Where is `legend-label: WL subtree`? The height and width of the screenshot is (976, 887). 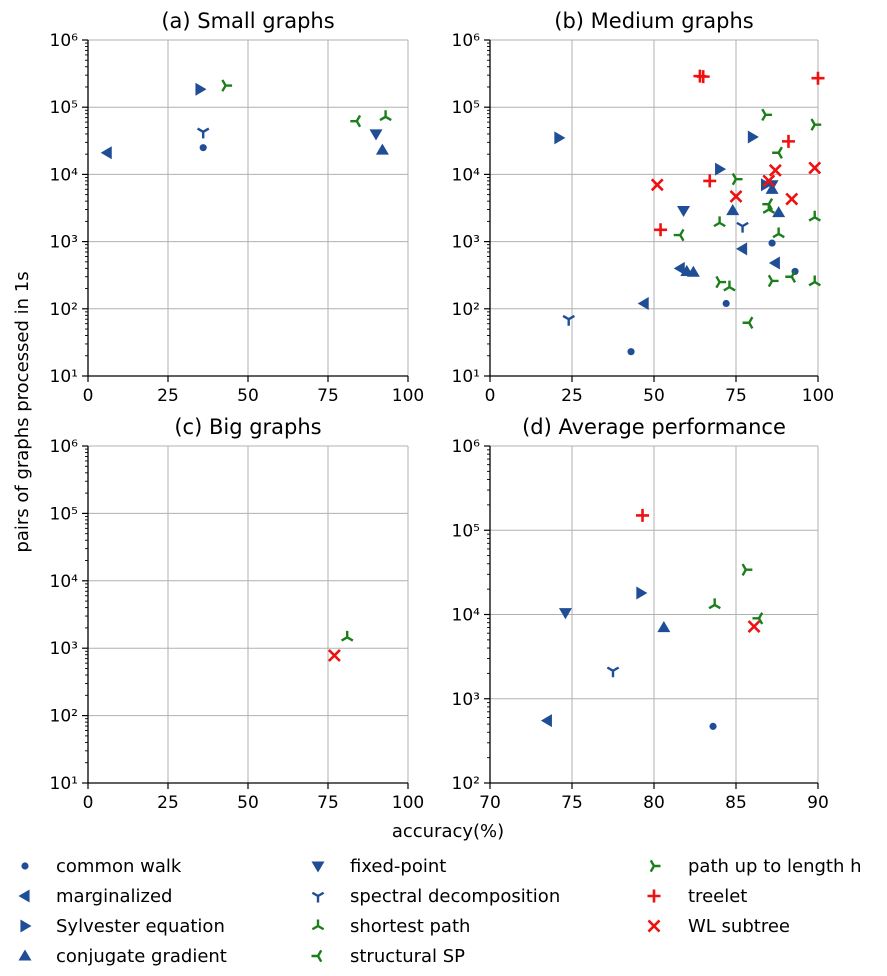
legend-label: WL subtree is located at coordinates (739, 926).